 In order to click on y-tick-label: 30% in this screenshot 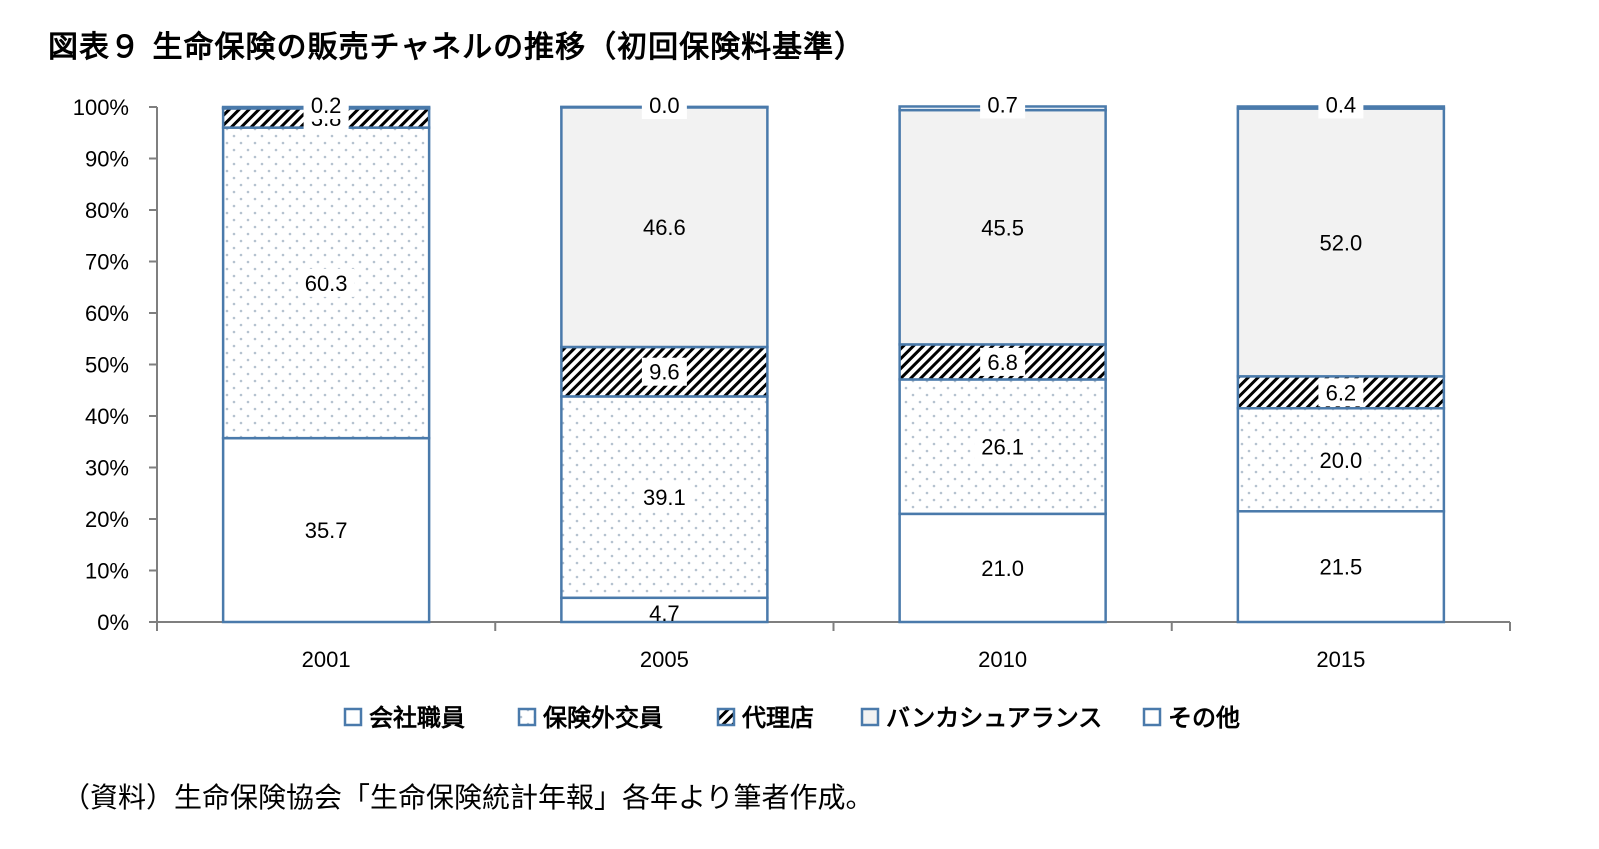, I will do `click(107, 468)`.